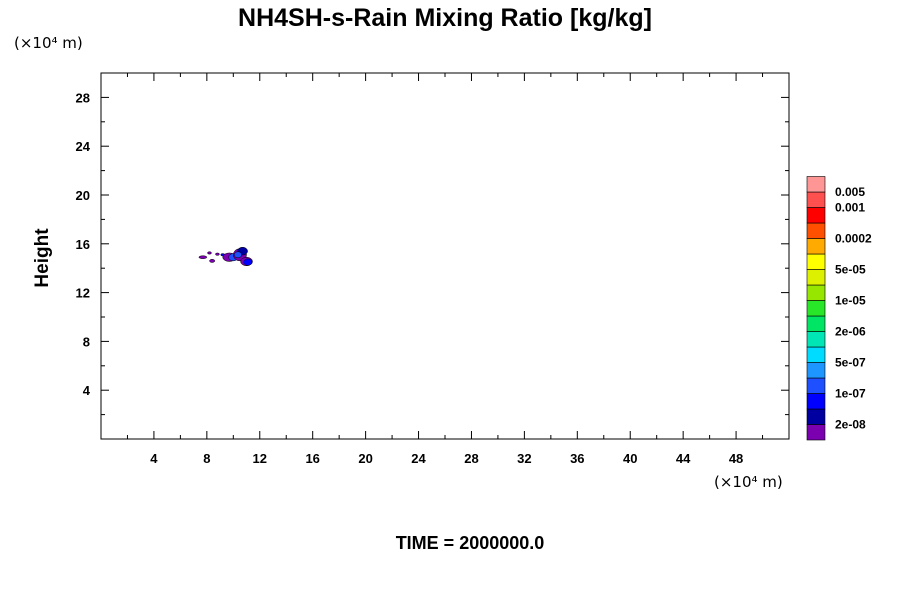 The height and width of the screenshot is (600, 900). What do you see at coordinates (86, 341) in the screenshot?
I see `y-tick-label: 8` at bounding box center [86, 341].